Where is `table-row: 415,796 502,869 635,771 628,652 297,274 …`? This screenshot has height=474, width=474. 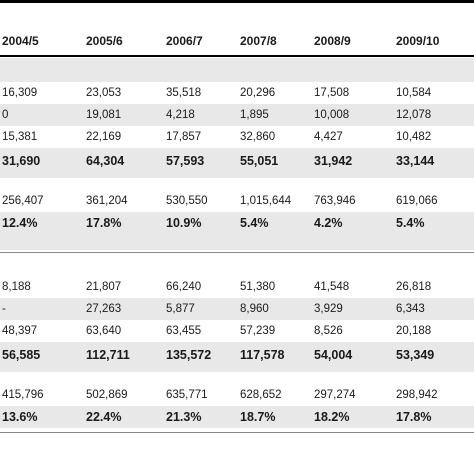 table-row: 415,796 502,869 635,771 628,652 297,274 … is located at coordinates (237, 395).